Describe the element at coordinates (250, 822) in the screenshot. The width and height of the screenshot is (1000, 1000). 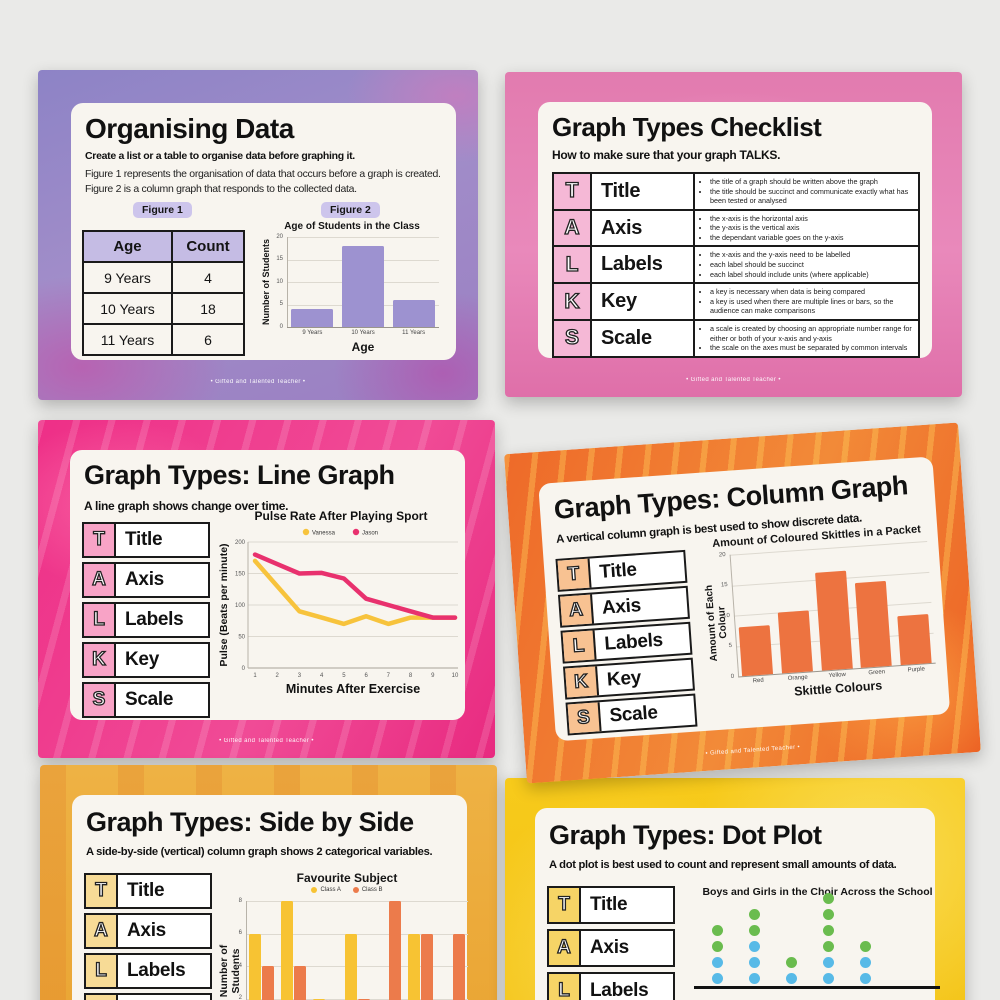
I see `side-by-side-title: Graph Types: Side by Side` at that location.